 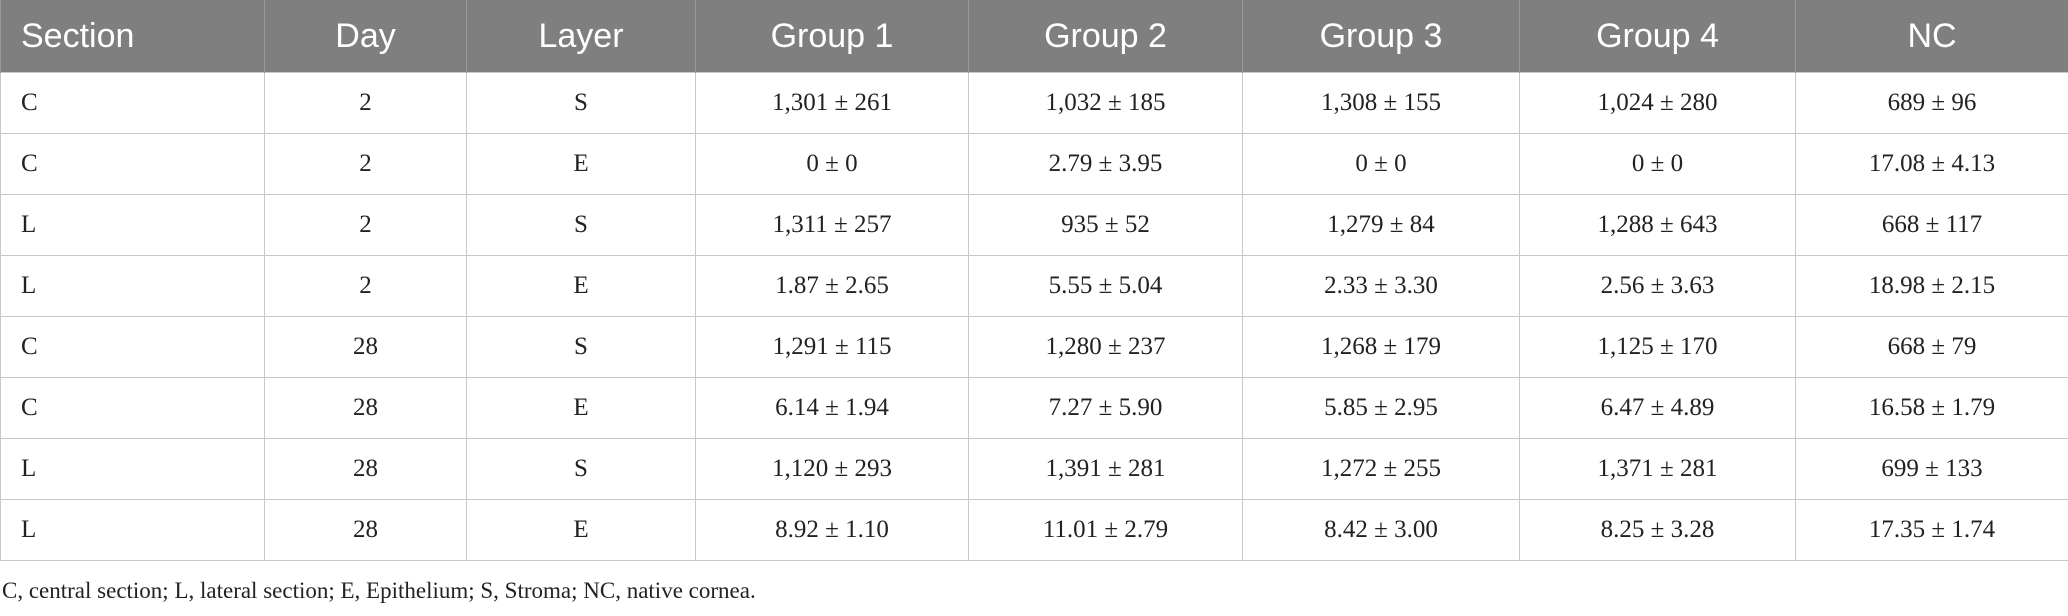 What do you see at coordinates (1931, 286) in the screenshot?
I see `table-cell: 18.98 ± 2.15` at bounding box center [1931, 286].